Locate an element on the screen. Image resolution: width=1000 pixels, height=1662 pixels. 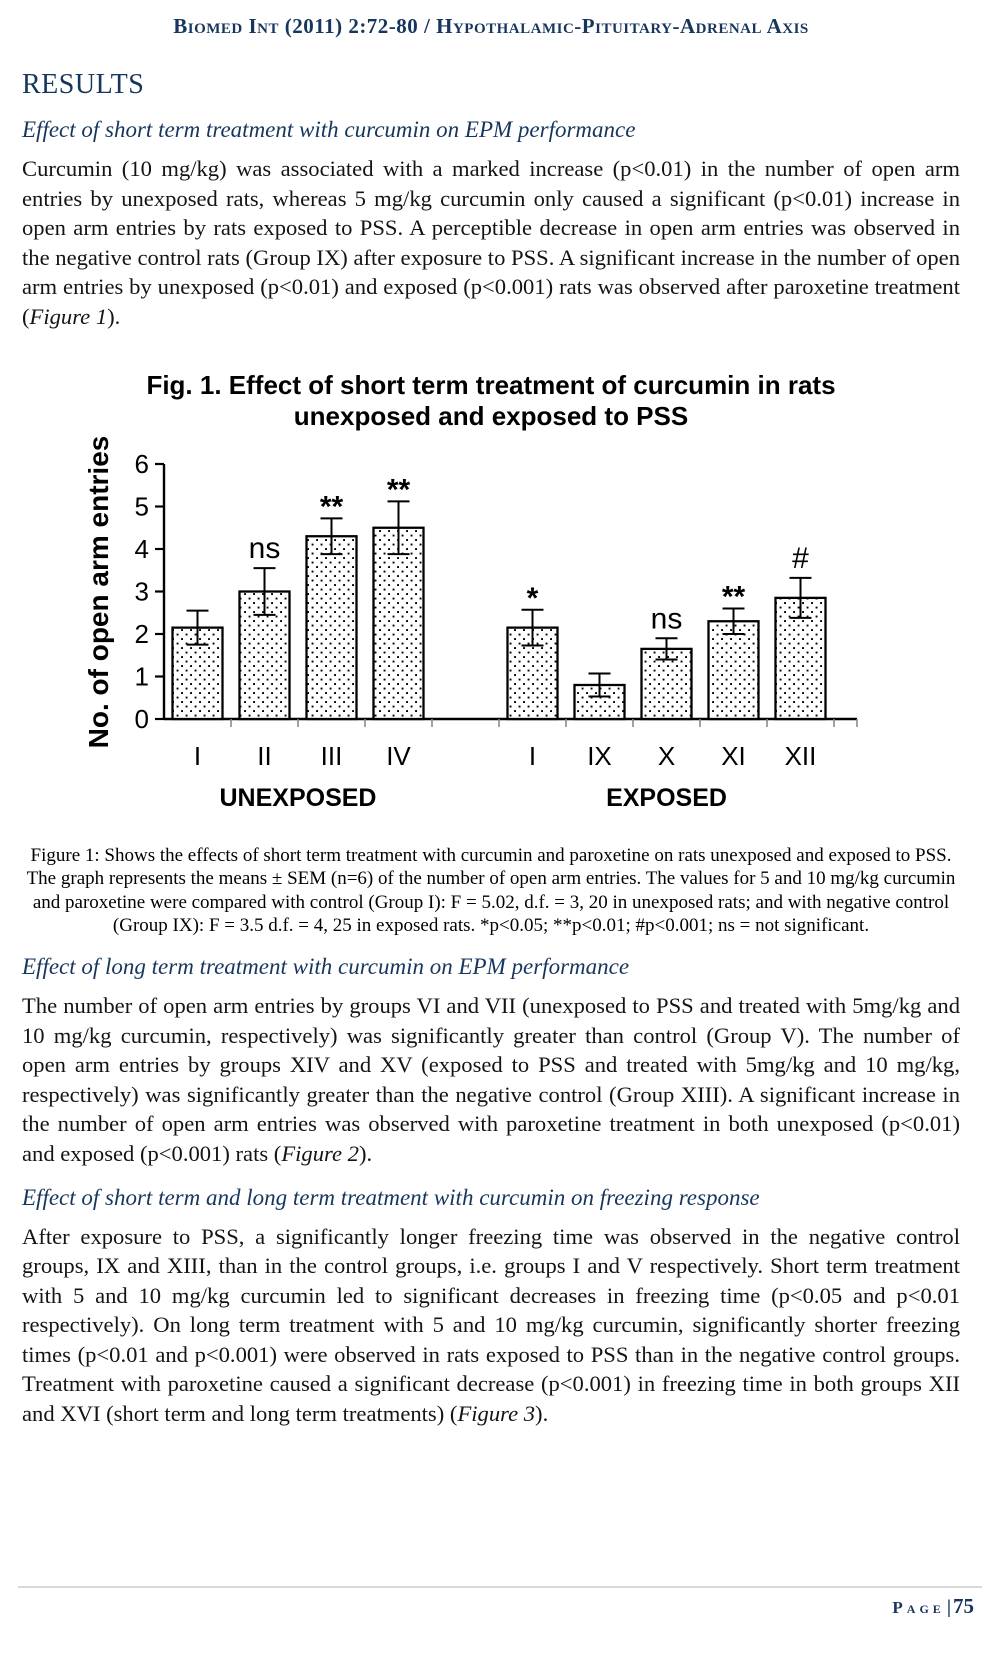
category-label: XI is located at coordinates (733, 756).